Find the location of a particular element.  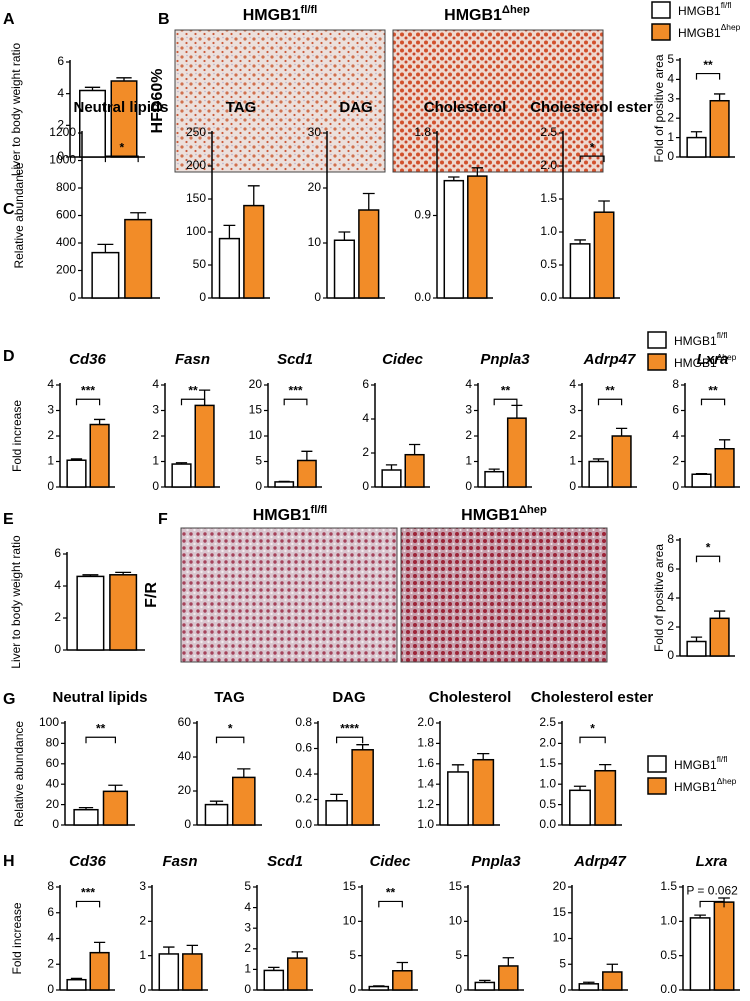

y-tick-label: 800 is located at coordinates (66, 187).